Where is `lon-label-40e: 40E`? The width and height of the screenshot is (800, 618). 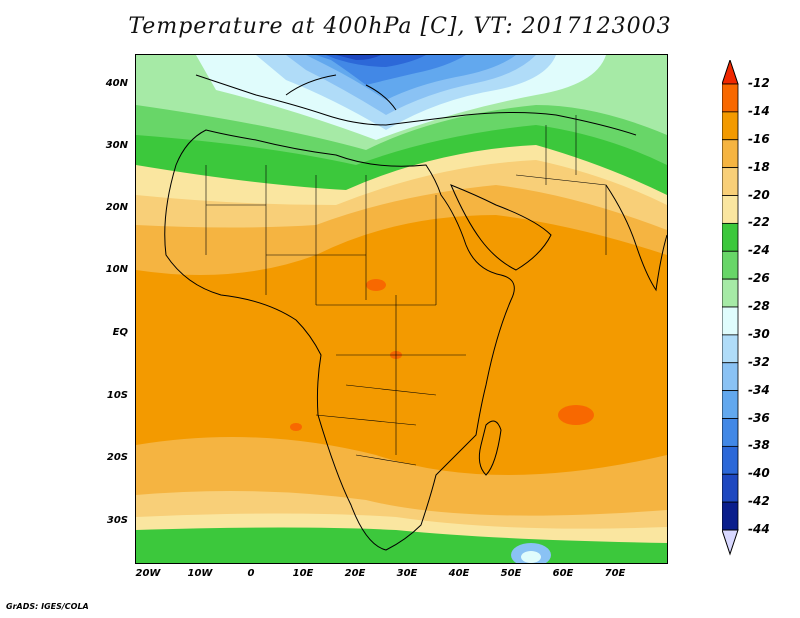 lon-label-40e: 40E is located at coordinates (459, 573).